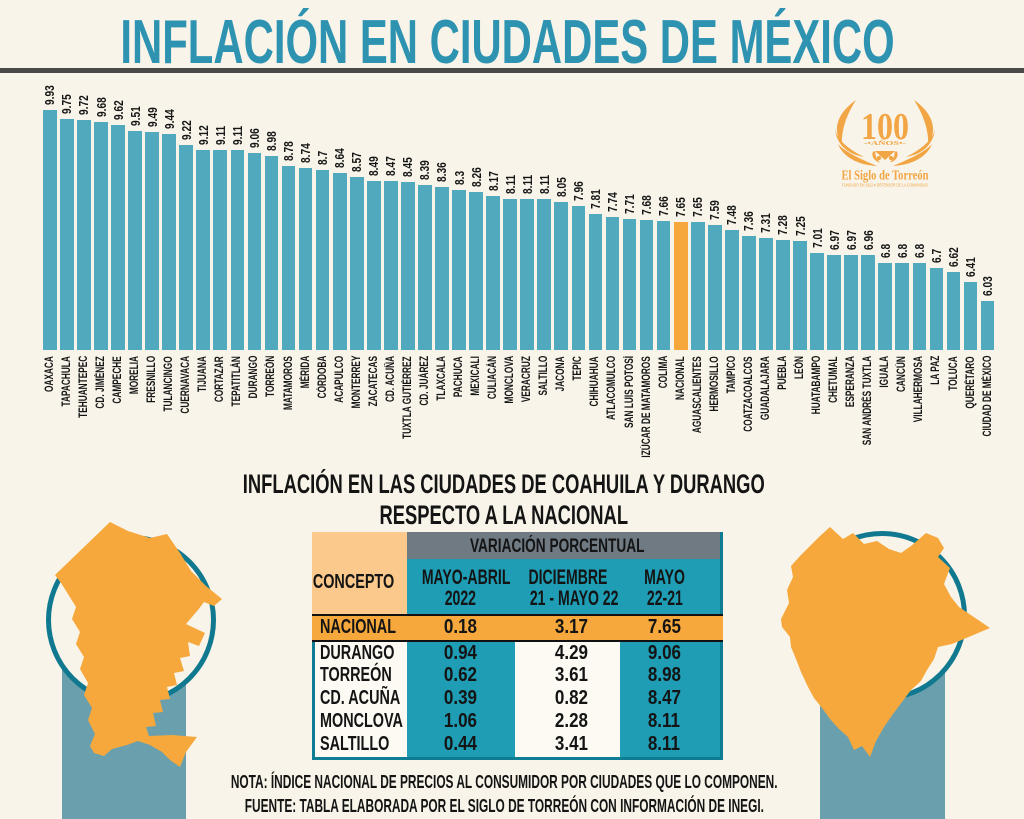 This screenshot has width=1024, height=819. What do you see at coordinates (885, 143) in the screenshot?
I see `svg-text: -•AÑOS•-` at bounding box center [885, 143].